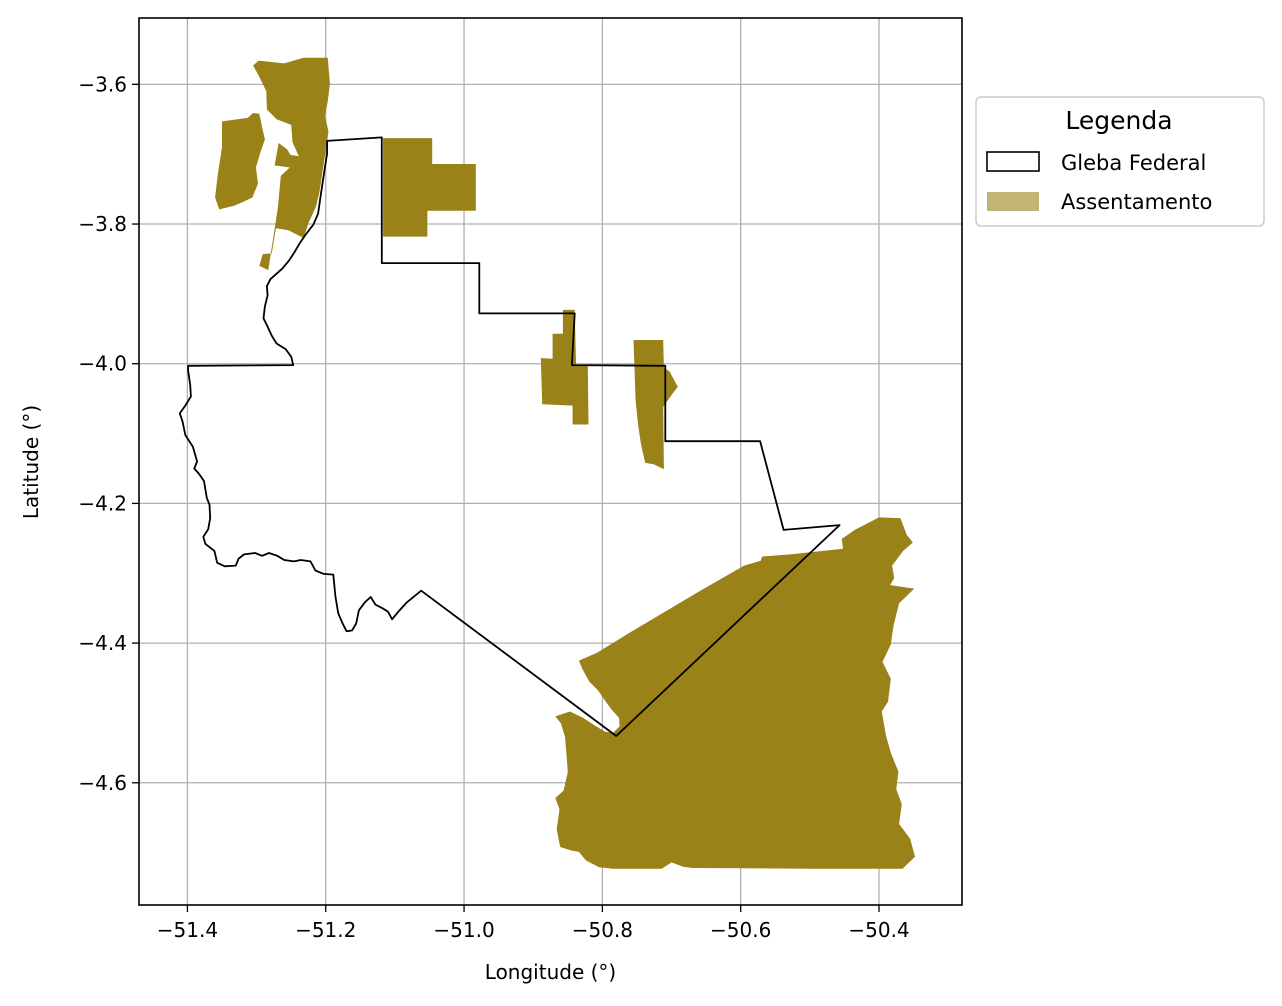 This screenshot has width=1282, height=1006. I want to click on y-tick-label: −4.2, so click(102, 503).